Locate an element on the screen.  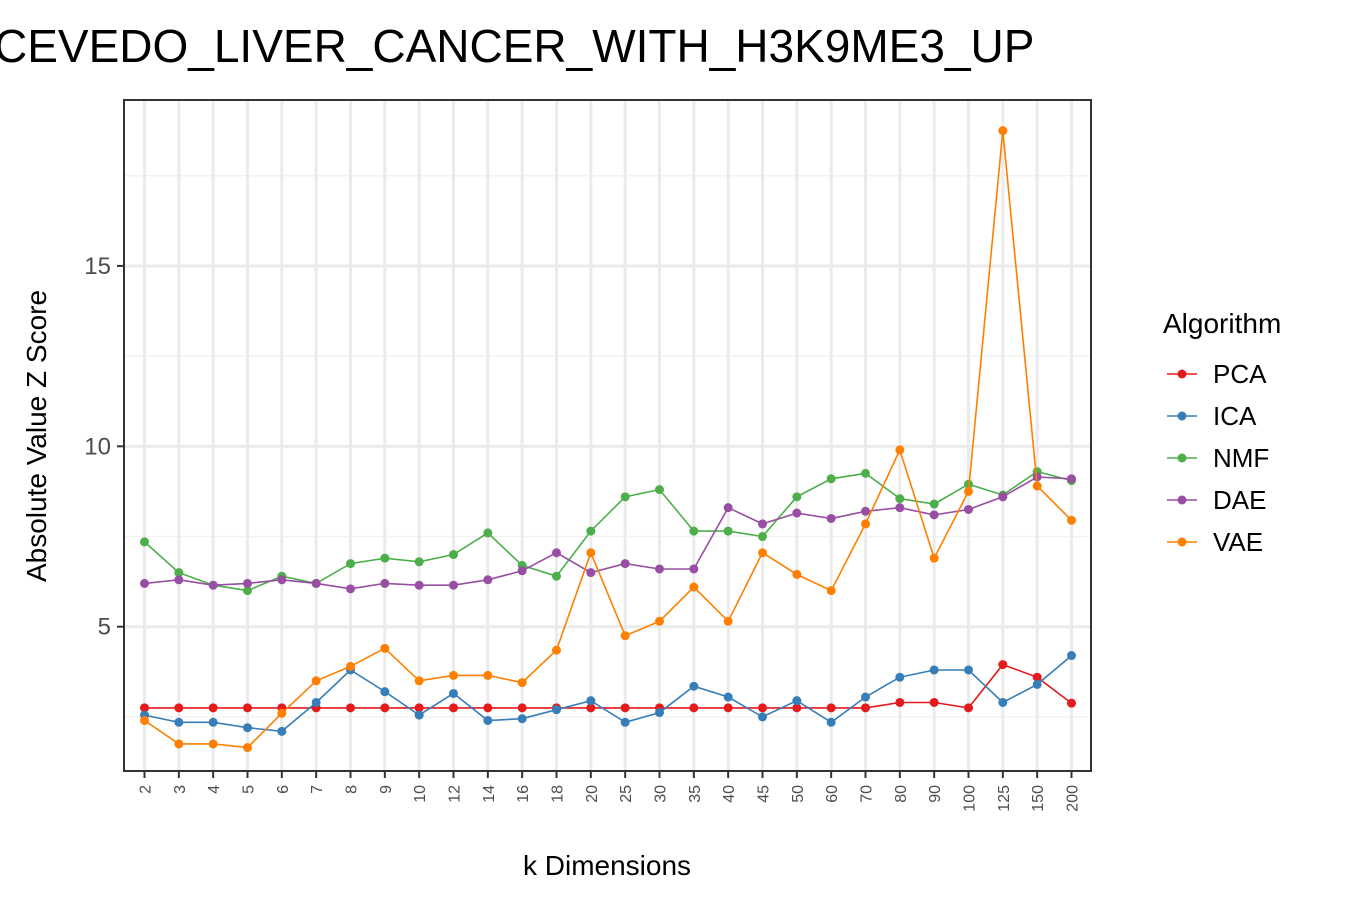
legend-item-nmf: NMF is located at coordinates (1218, 458).